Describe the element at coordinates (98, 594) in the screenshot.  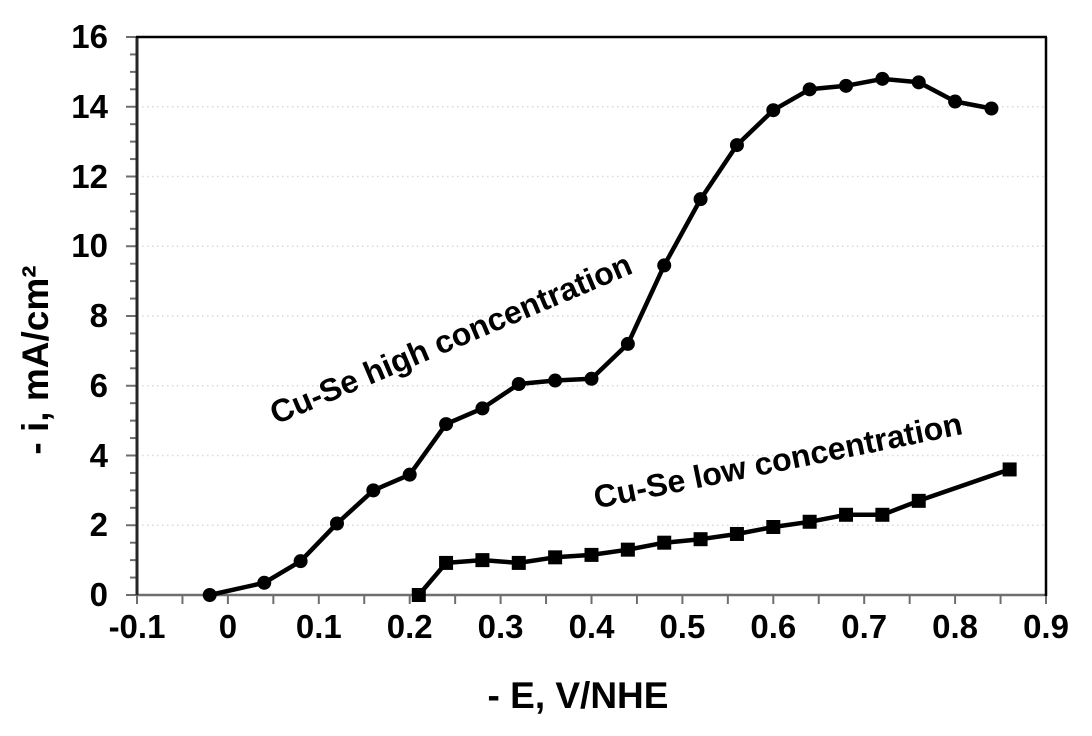
I see `y-tick-label: 0` at that location.